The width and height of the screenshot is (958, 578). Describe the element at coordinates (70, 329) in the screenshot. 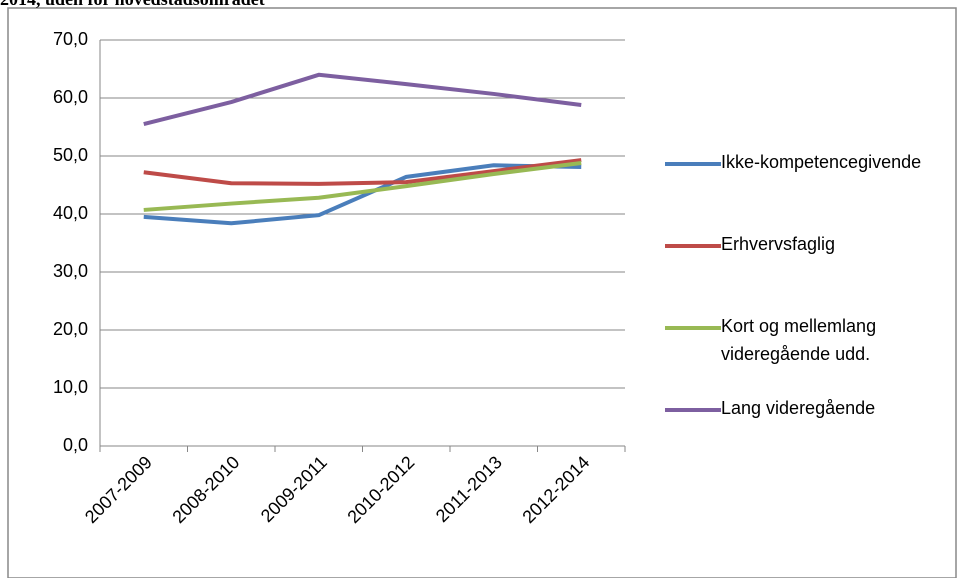

I see `y-tick-label: 20,0` at that location.